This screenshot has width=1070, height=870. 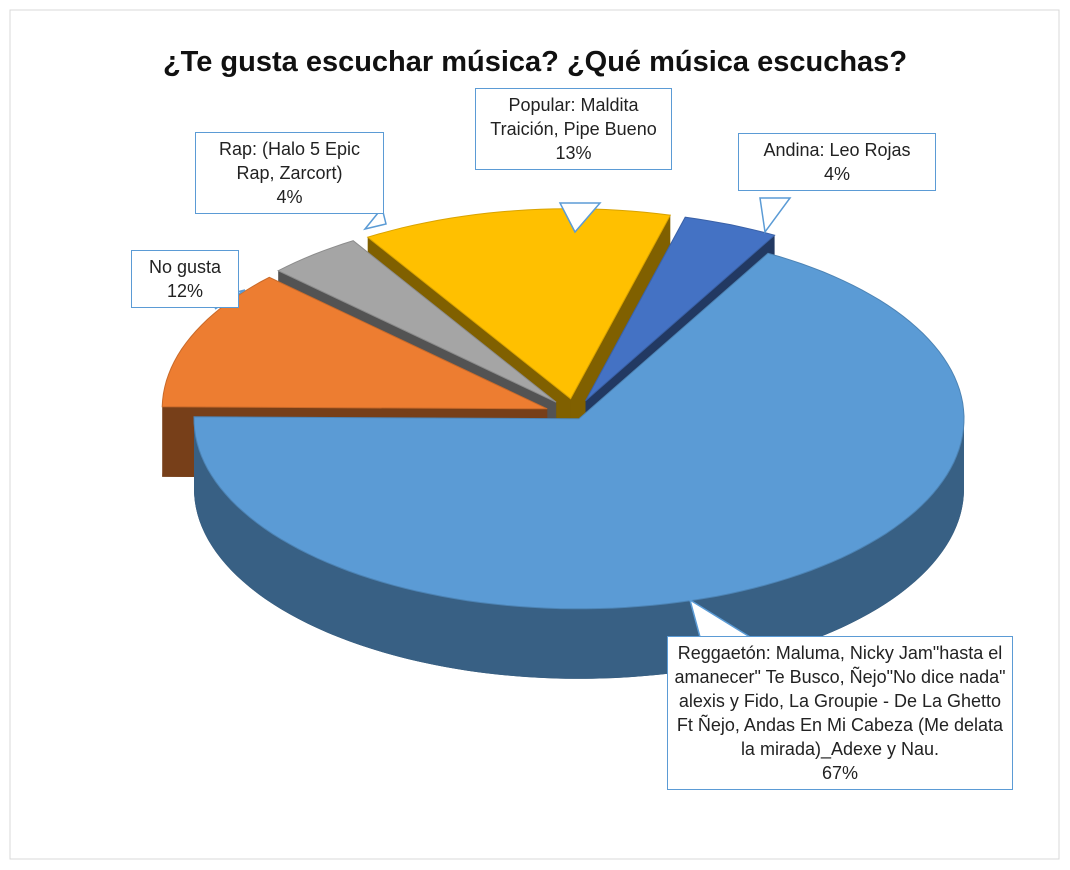 What do you see at coordinates (837, 162) in the screenshot?
I see `data-label: Andina: Leo Rojas 4%` at bounding box center [837, 162].